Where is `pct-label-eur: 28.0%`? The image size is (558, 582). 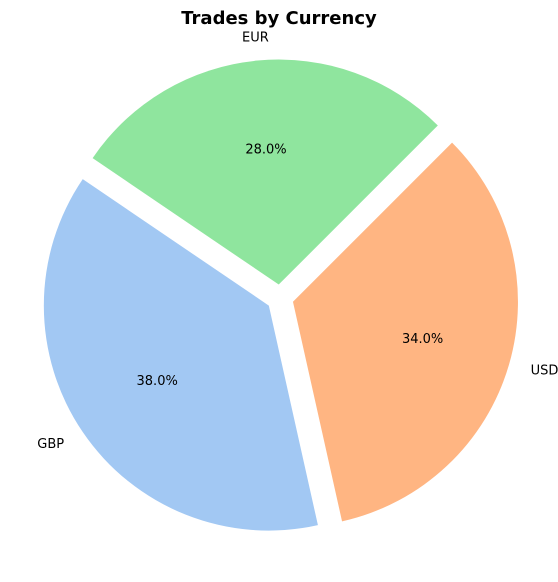
pct-label-eur: 28.0% is located at coordinates (265, 150).